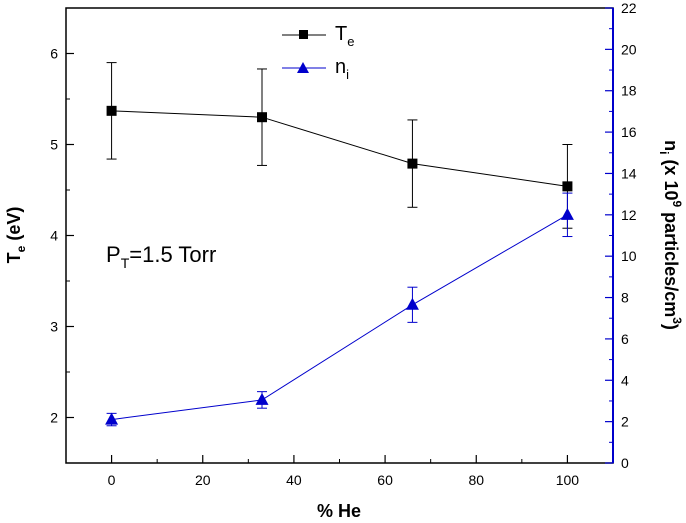 The width and height of the screenshot is (686, 523). What do you see at coordinates (629, 256) in the screenshot?
I see `right-y-tick-label: 10` at bounding box center [629, 256].